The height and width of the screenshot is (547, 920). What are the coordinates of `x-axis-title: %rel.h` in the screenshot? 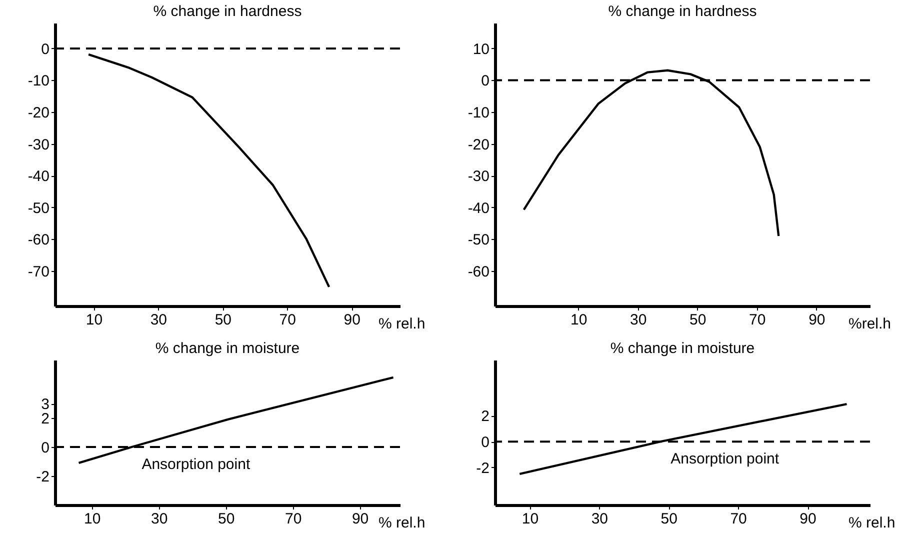 It's located at (870, 324).